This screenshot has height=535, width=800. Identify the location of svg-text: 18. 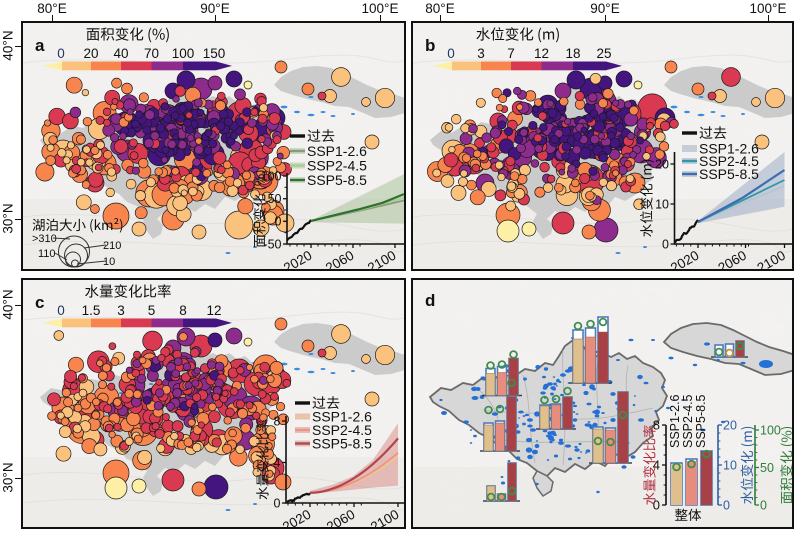
(572, 53).